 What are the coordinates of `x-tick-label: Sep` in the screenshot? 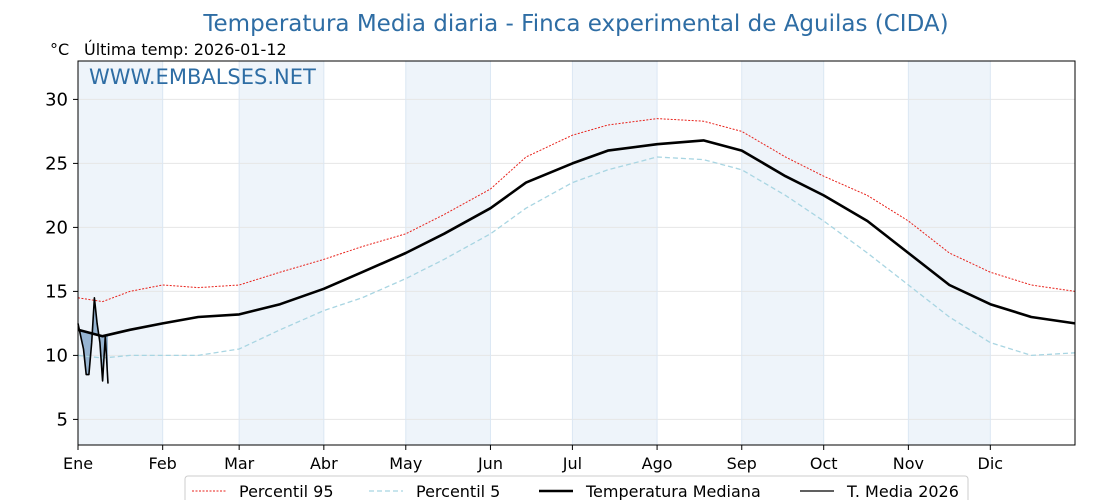 It's located at (742, 463).